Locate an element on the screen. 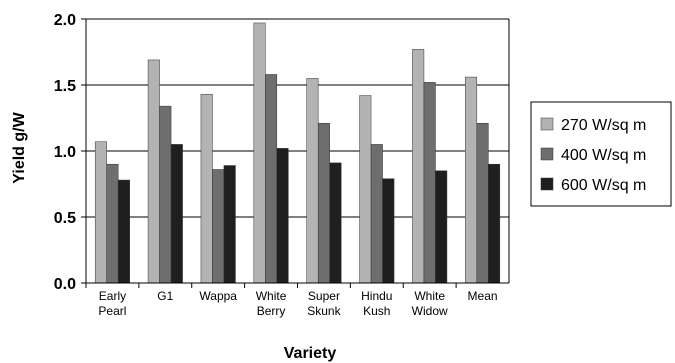  x-category-label: Early is located at coordinates (112, 296).